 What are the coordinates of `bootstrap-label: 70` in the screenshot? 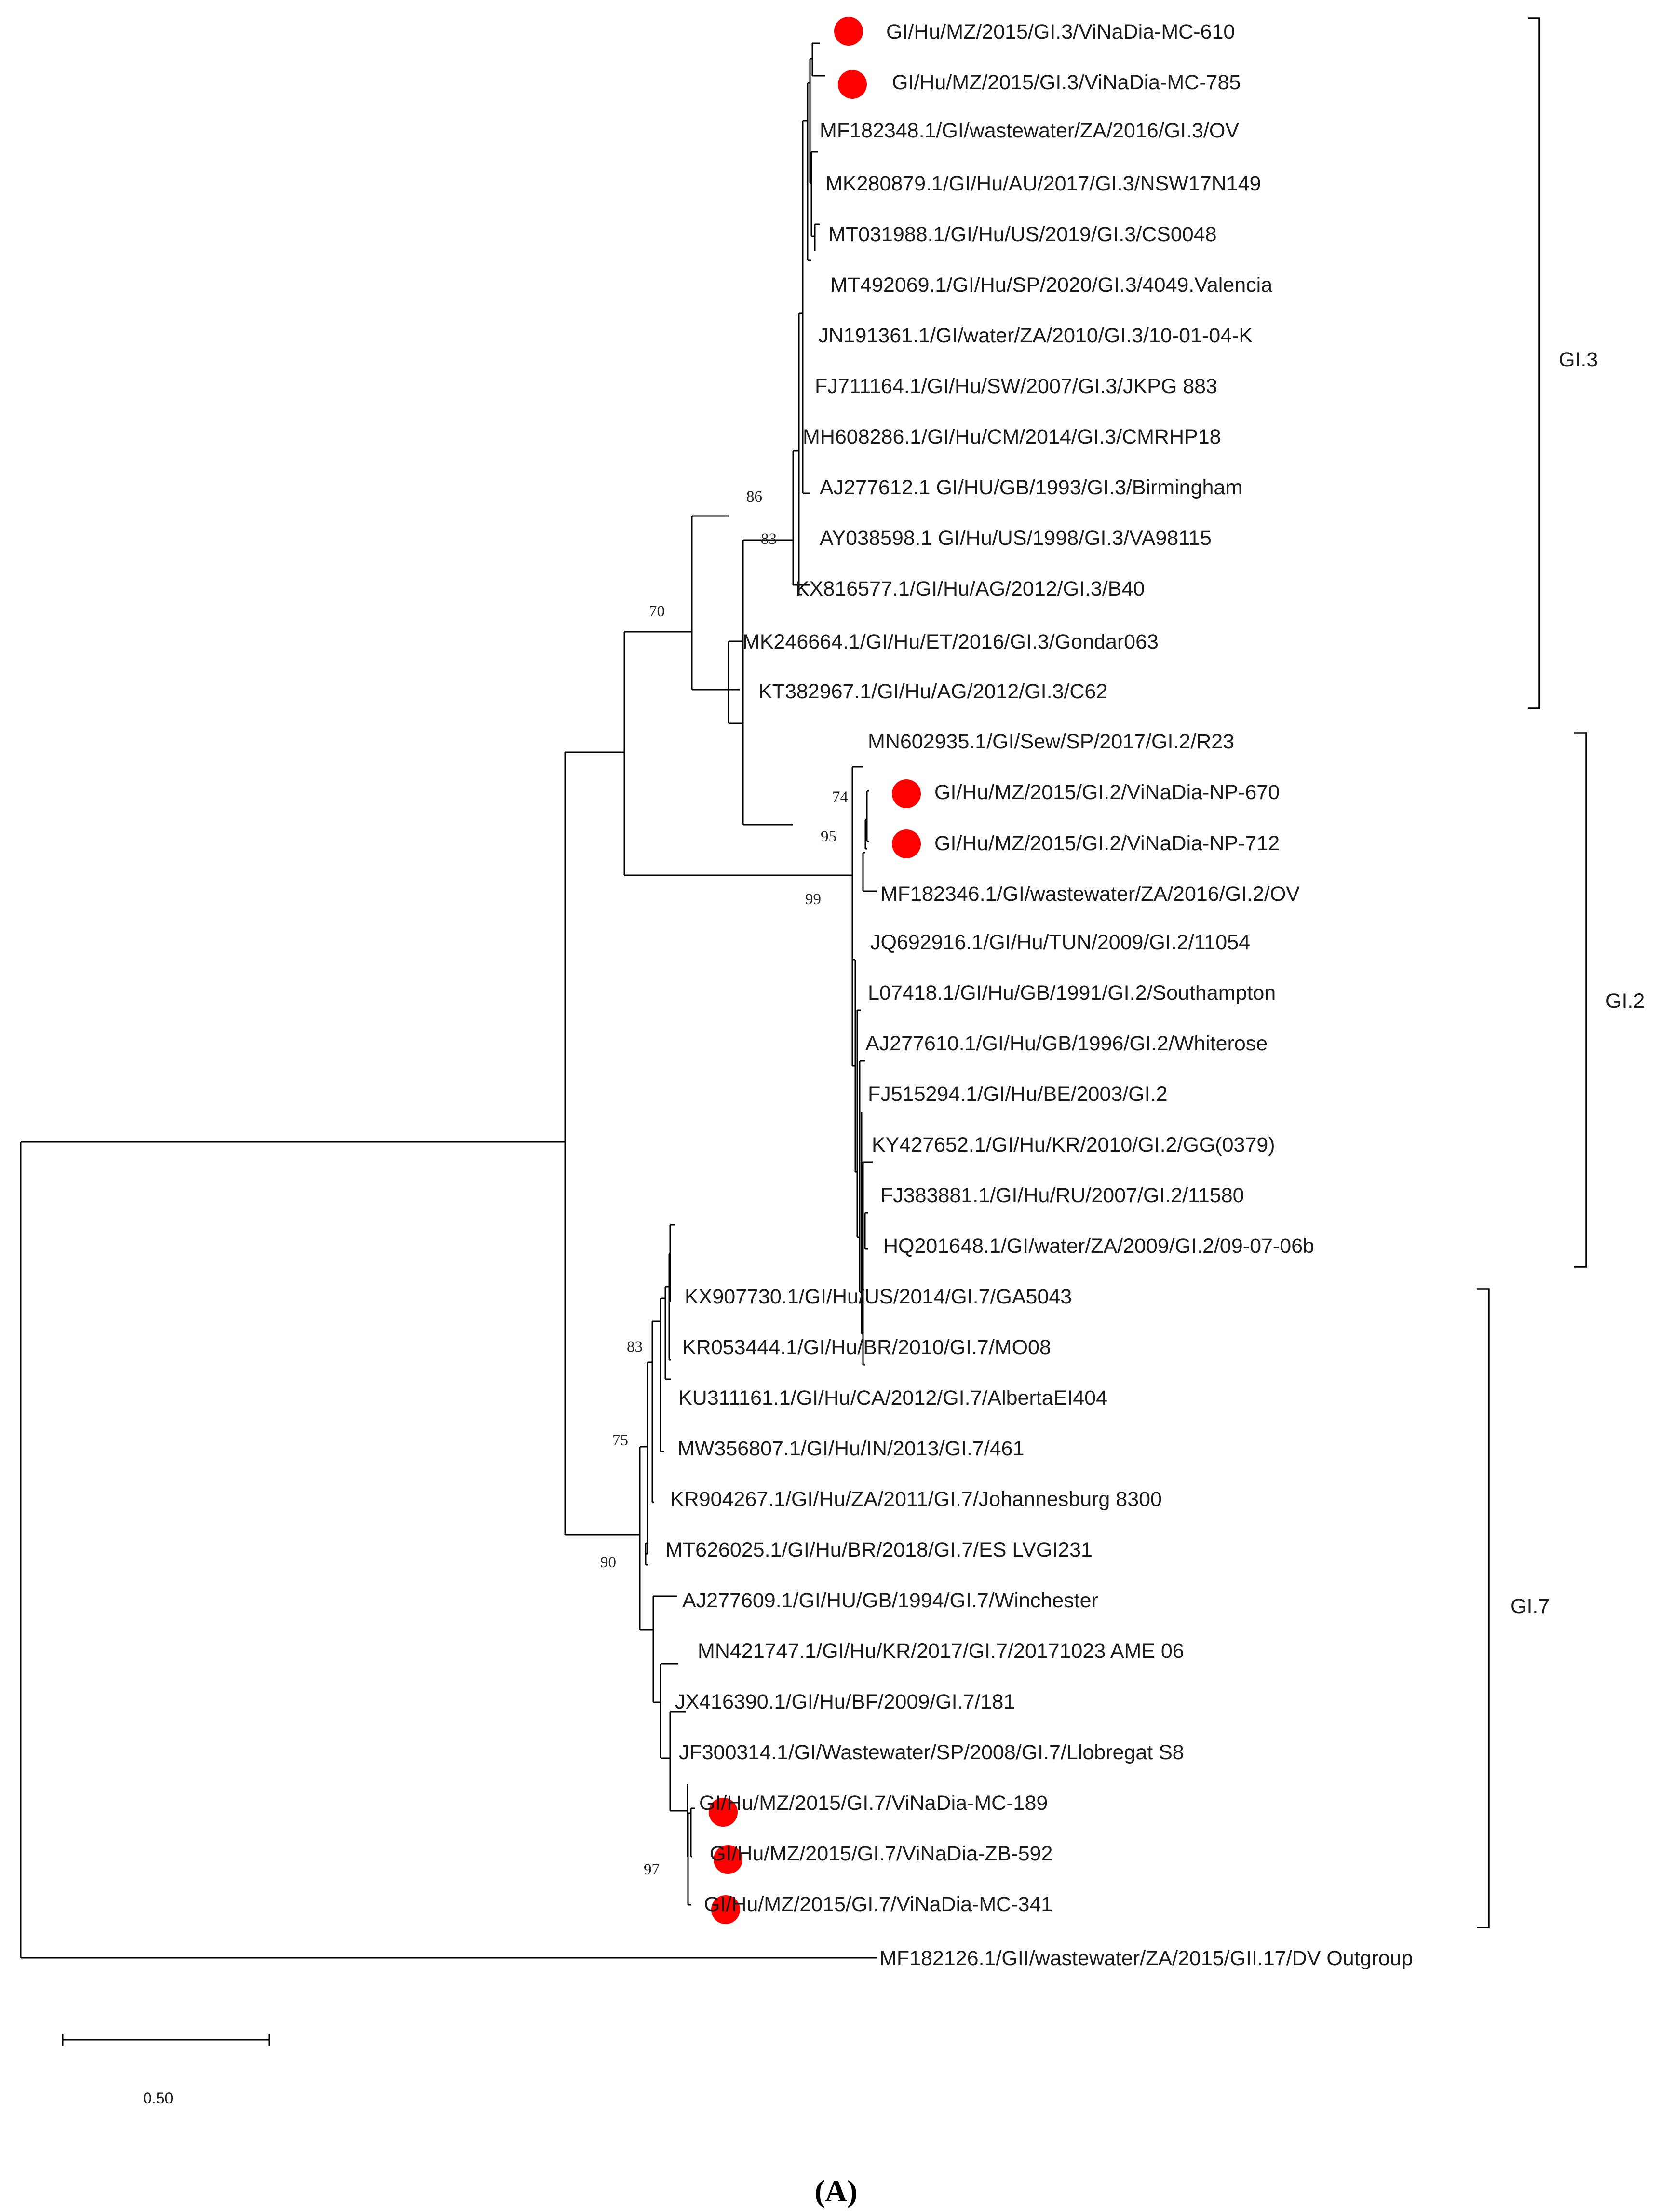 It's located at (657, 612).